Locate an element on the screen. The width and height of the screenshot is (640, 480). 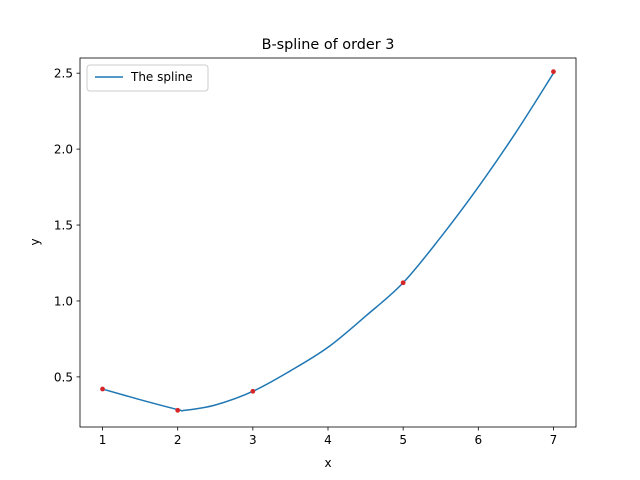
x-tick-label: 4 is located at coordinates (328, 440).